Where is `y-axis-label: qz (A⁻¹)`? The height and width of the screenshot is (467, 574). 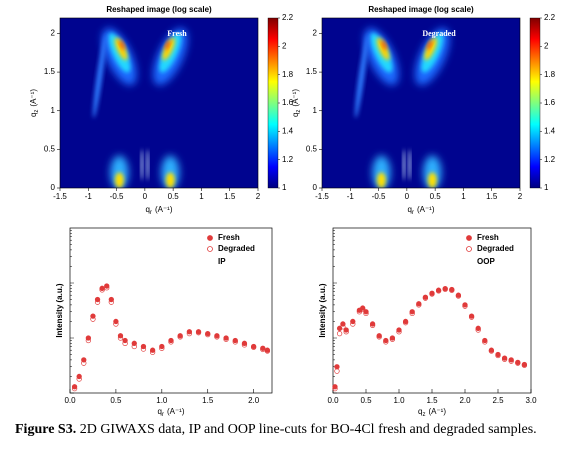
y-axis-label: qz (A⁻¹) is located at coordinates (296, 103).